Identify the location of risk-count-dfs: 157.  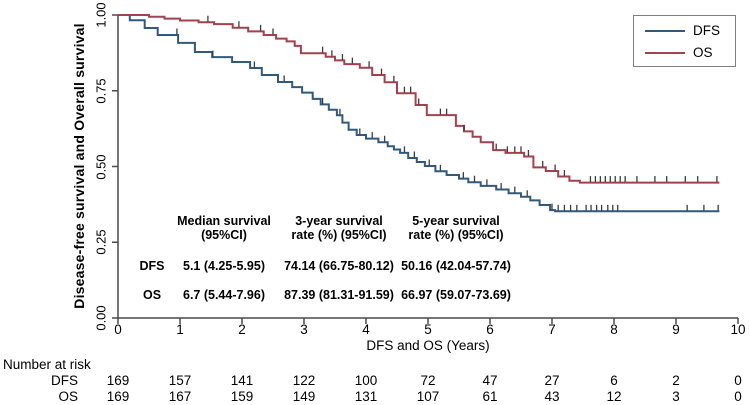
(180, 380).